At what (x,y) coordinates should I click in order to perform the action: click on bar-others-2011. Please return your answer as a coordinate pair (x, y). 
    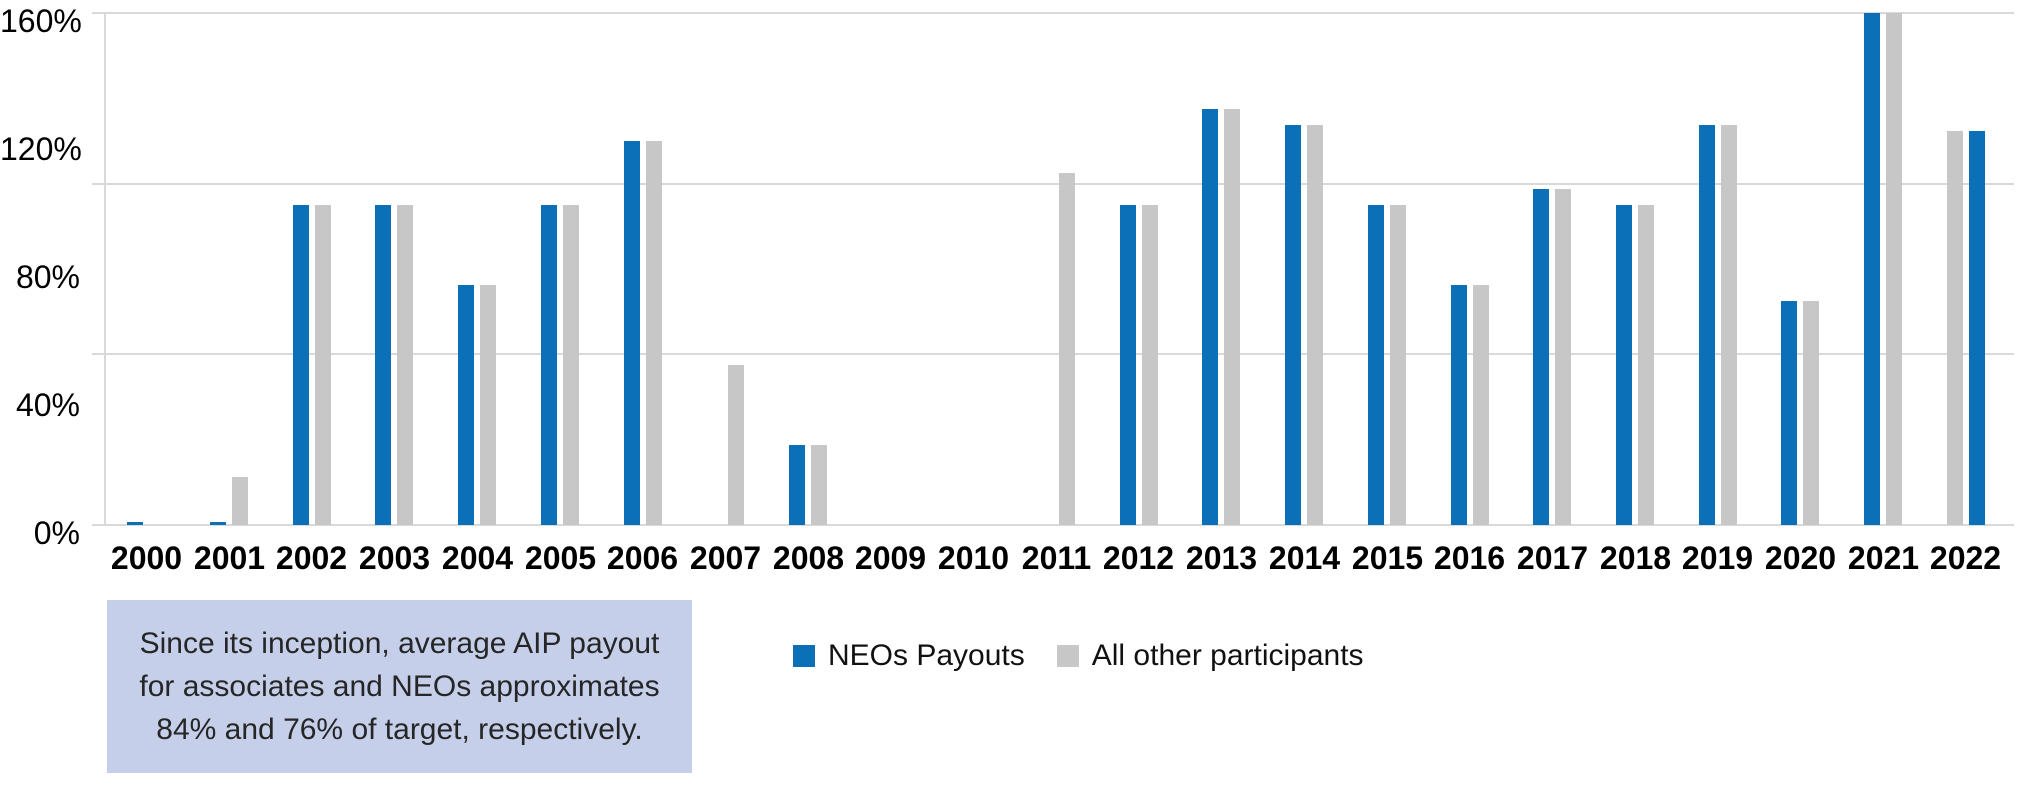
    Looking at the image, I should click on (1067, 349).